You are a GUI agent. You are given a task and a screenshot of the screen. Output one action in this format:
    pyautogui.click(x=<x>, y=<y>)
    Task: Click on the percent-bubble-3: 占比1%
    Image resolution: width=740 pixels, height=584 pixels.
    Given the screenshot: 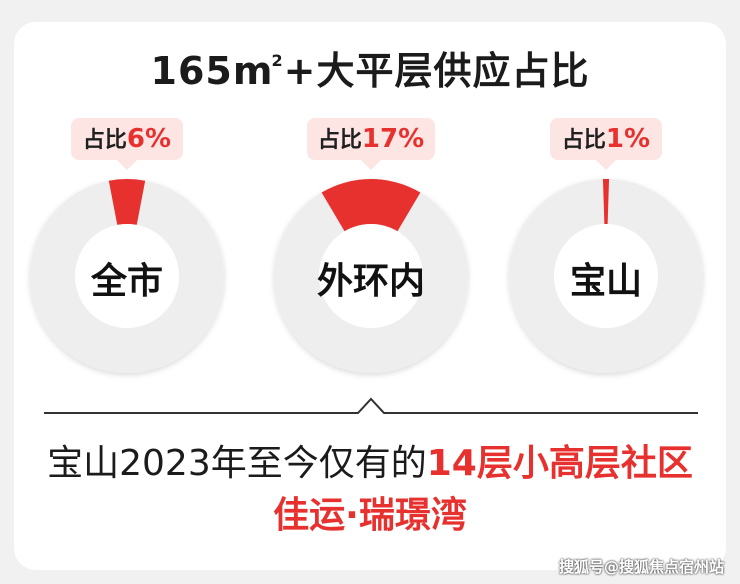 What is the action you would take?
    pyautogui.click(x=606, y=144)
    